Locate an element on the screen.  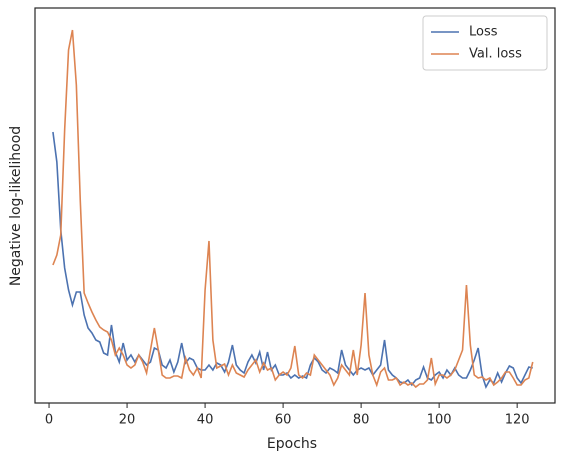
x-tick-label: 20 is located at coordinates (127, 420).